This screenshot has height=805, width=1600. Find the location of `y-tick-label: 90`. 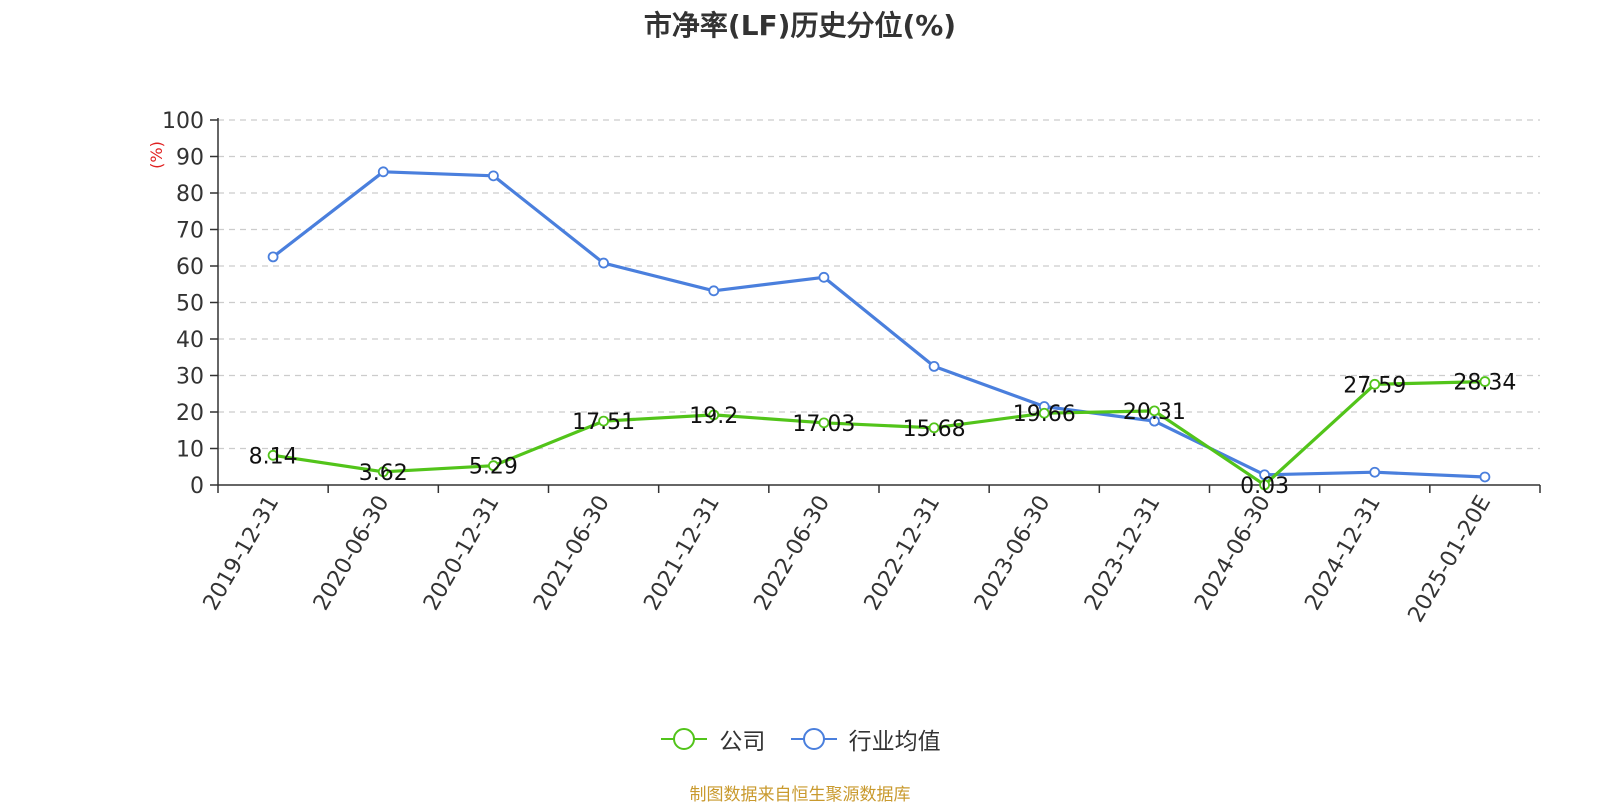

y-tick-label: 90 is located at coordinates (190, 158).